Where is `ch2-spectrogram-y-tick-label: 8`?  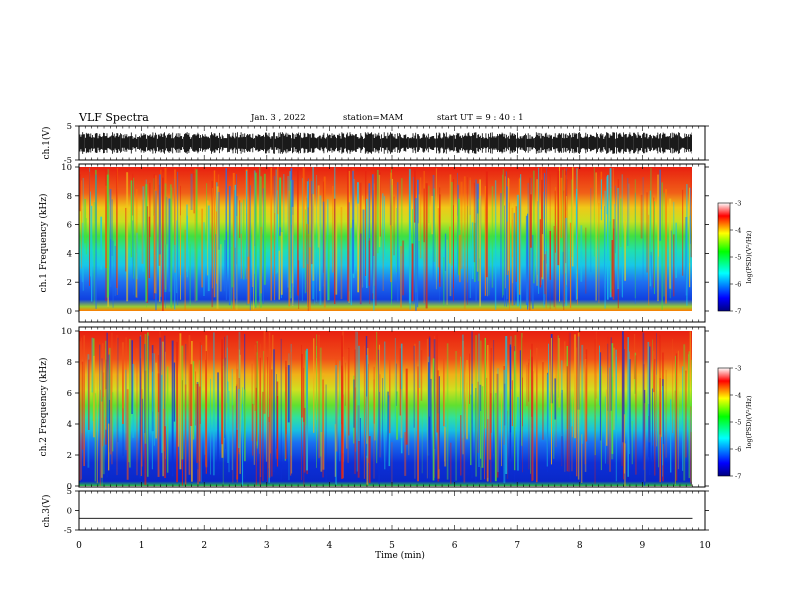 ch2-spectrogram-y-tick-label: 8 is located at coordinates (69, 363).